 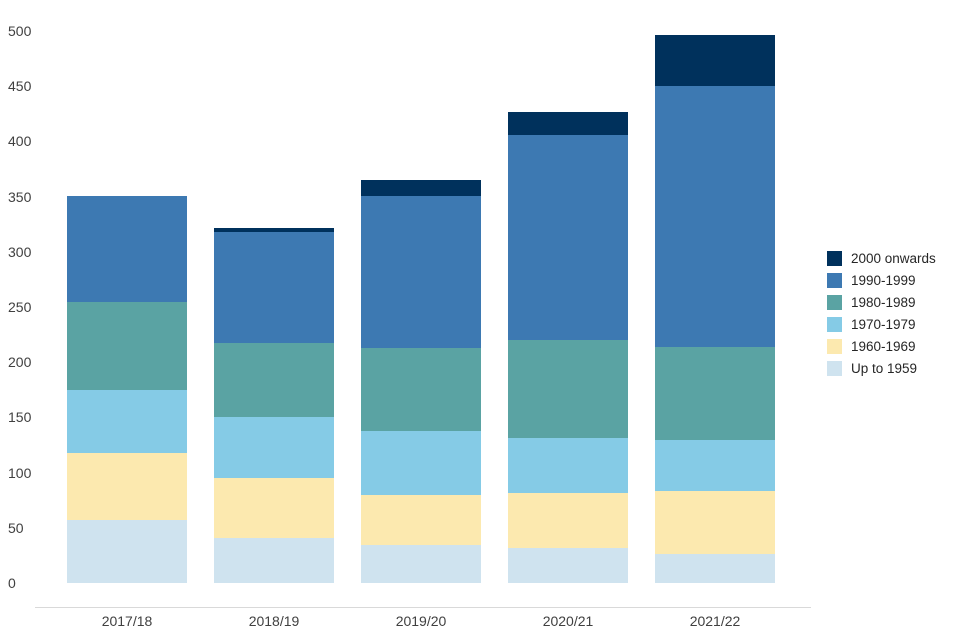 What do you see at coordinates (127, 621) in the screenshot?
I see `x-axis-category-label: 2017/18` at bounding box center [127, 621].